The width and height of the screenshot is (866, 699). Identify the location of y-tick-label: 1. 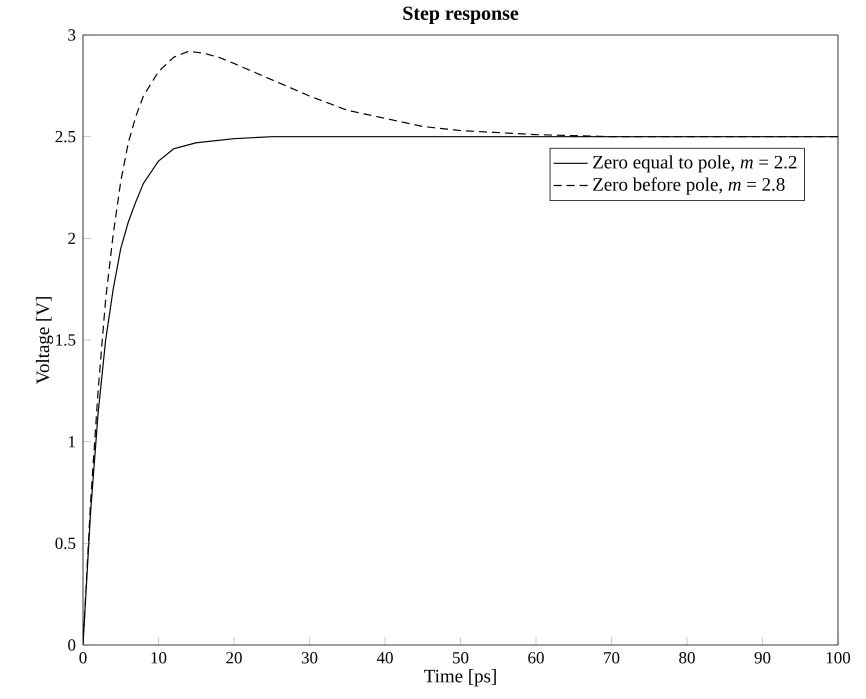
(71, 442).